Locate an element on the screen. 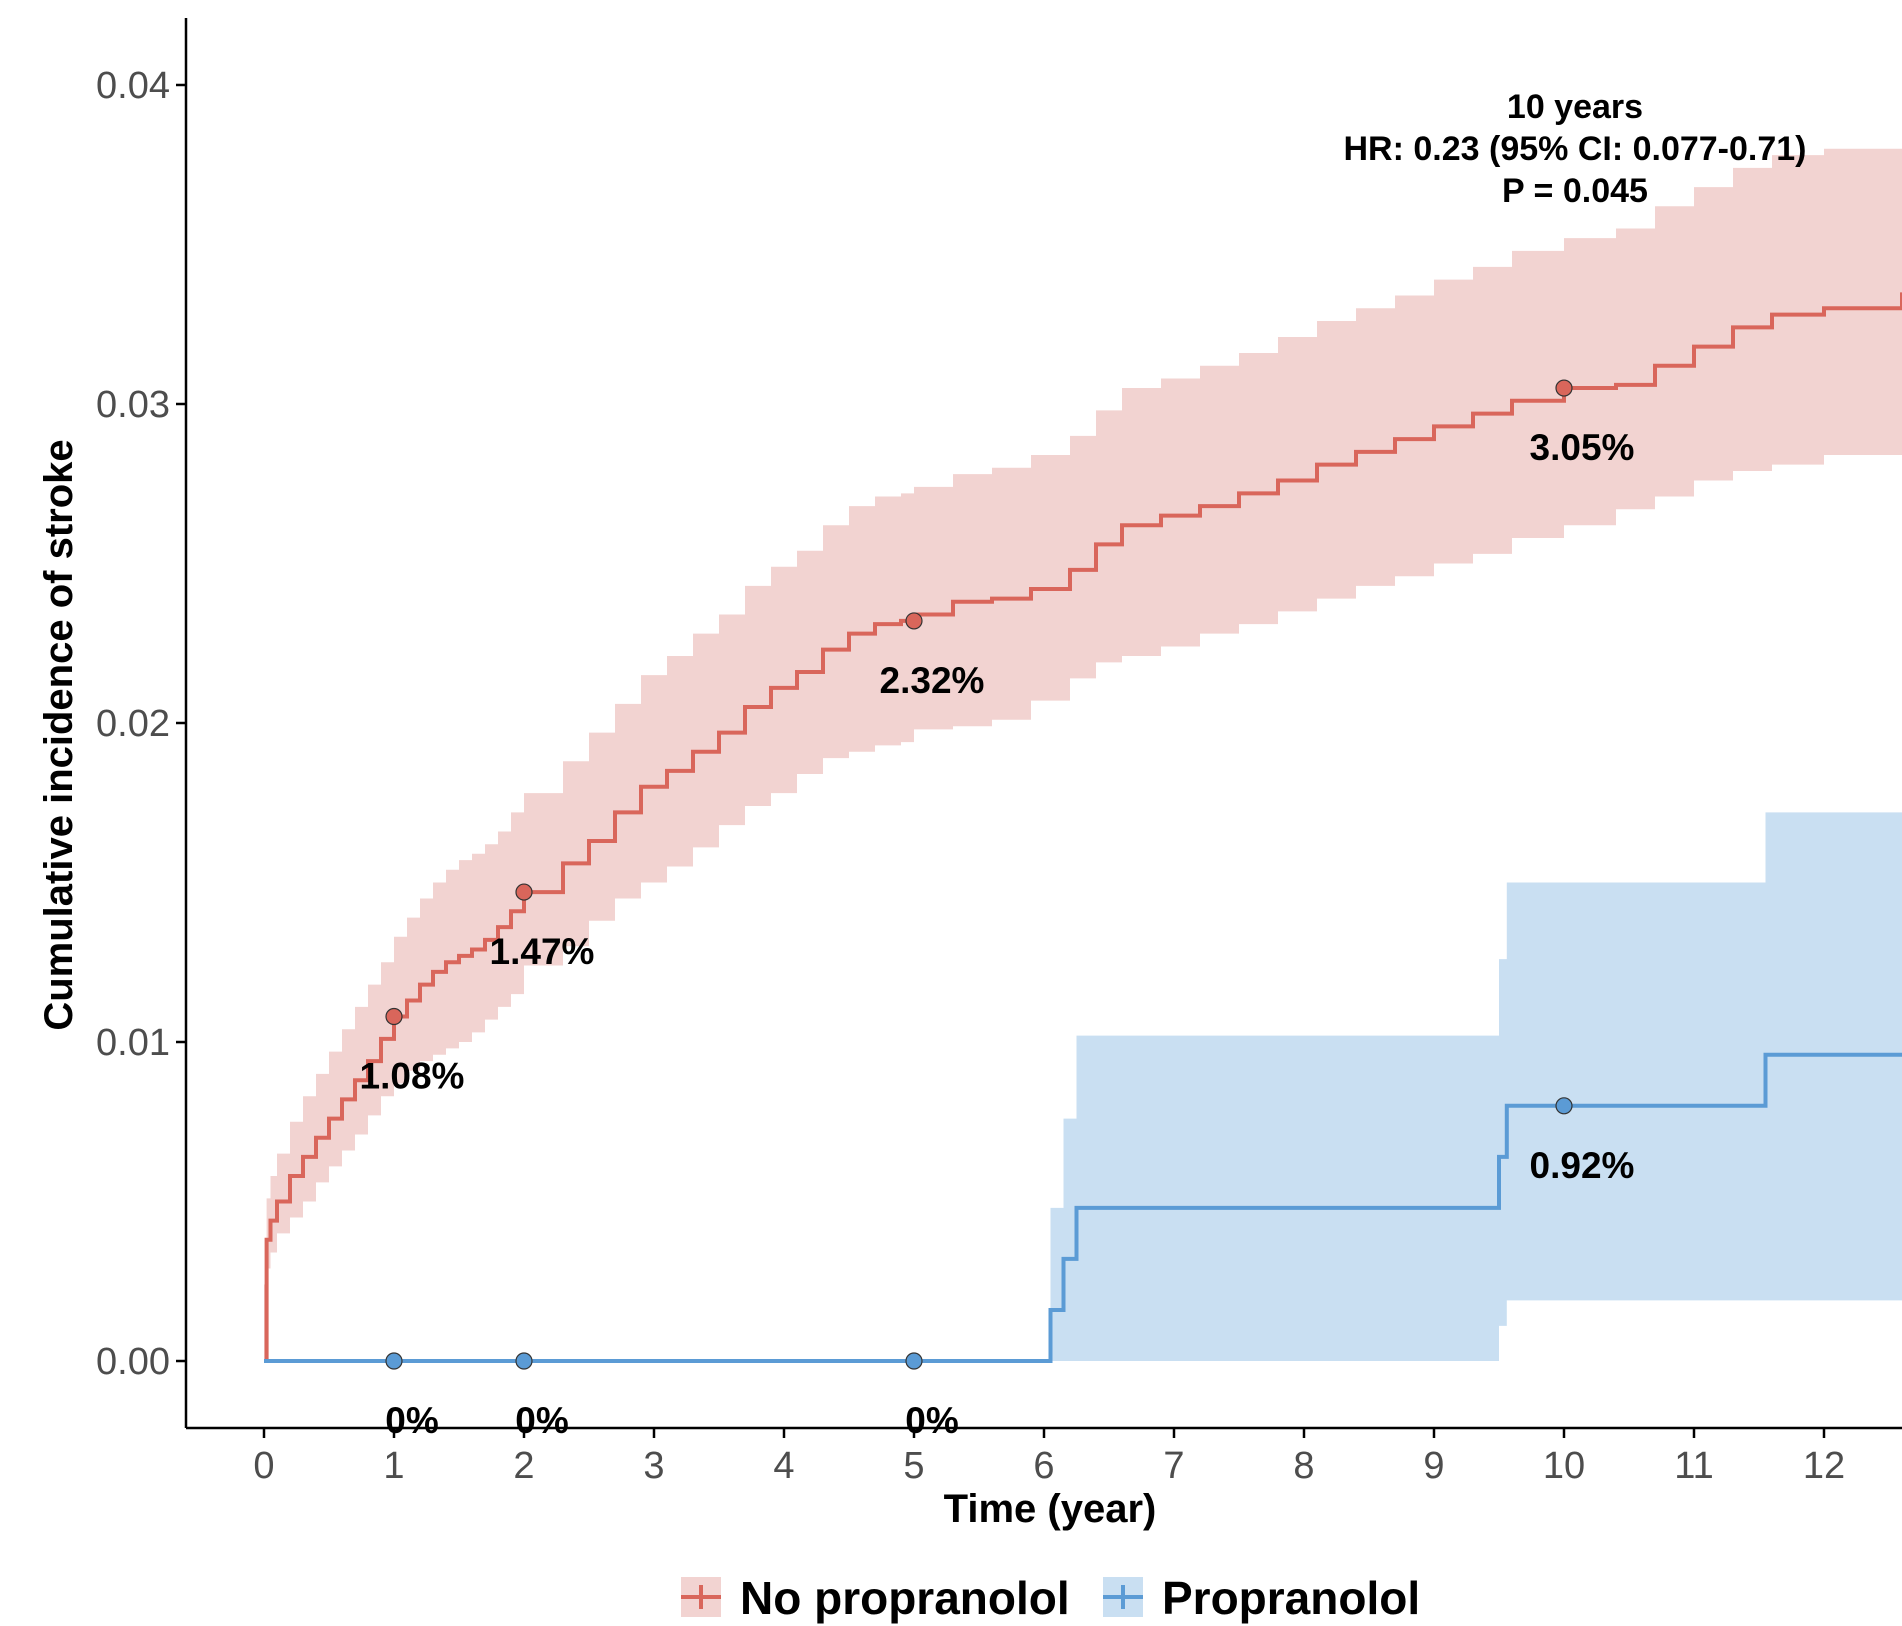 This screenshot has width=1902, height=1626. x-tick-label: 0 is located at coordinates (263, 1466).